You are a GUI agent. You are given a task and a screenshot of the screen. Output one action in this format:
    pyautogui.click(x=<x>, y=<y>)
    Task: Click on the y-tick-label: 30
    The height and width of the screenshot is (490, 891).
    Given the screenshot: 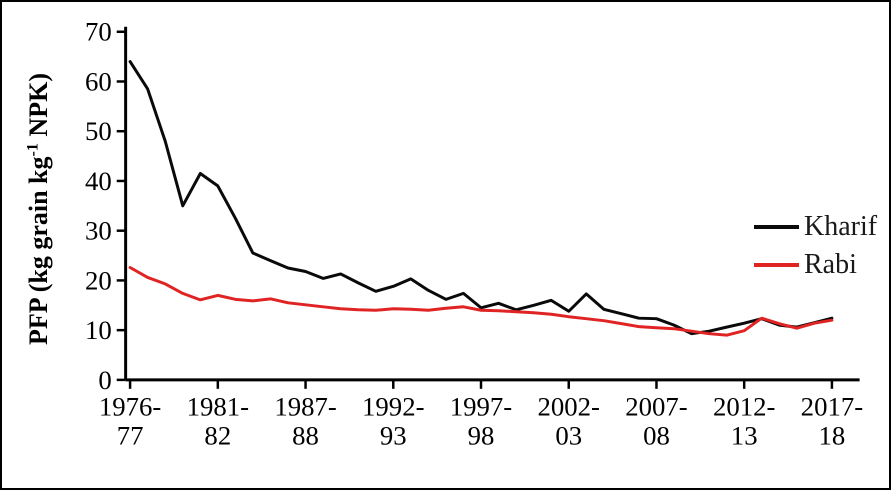 What is the action you would take?
    pyautogui.click(x=98, y=231)
    